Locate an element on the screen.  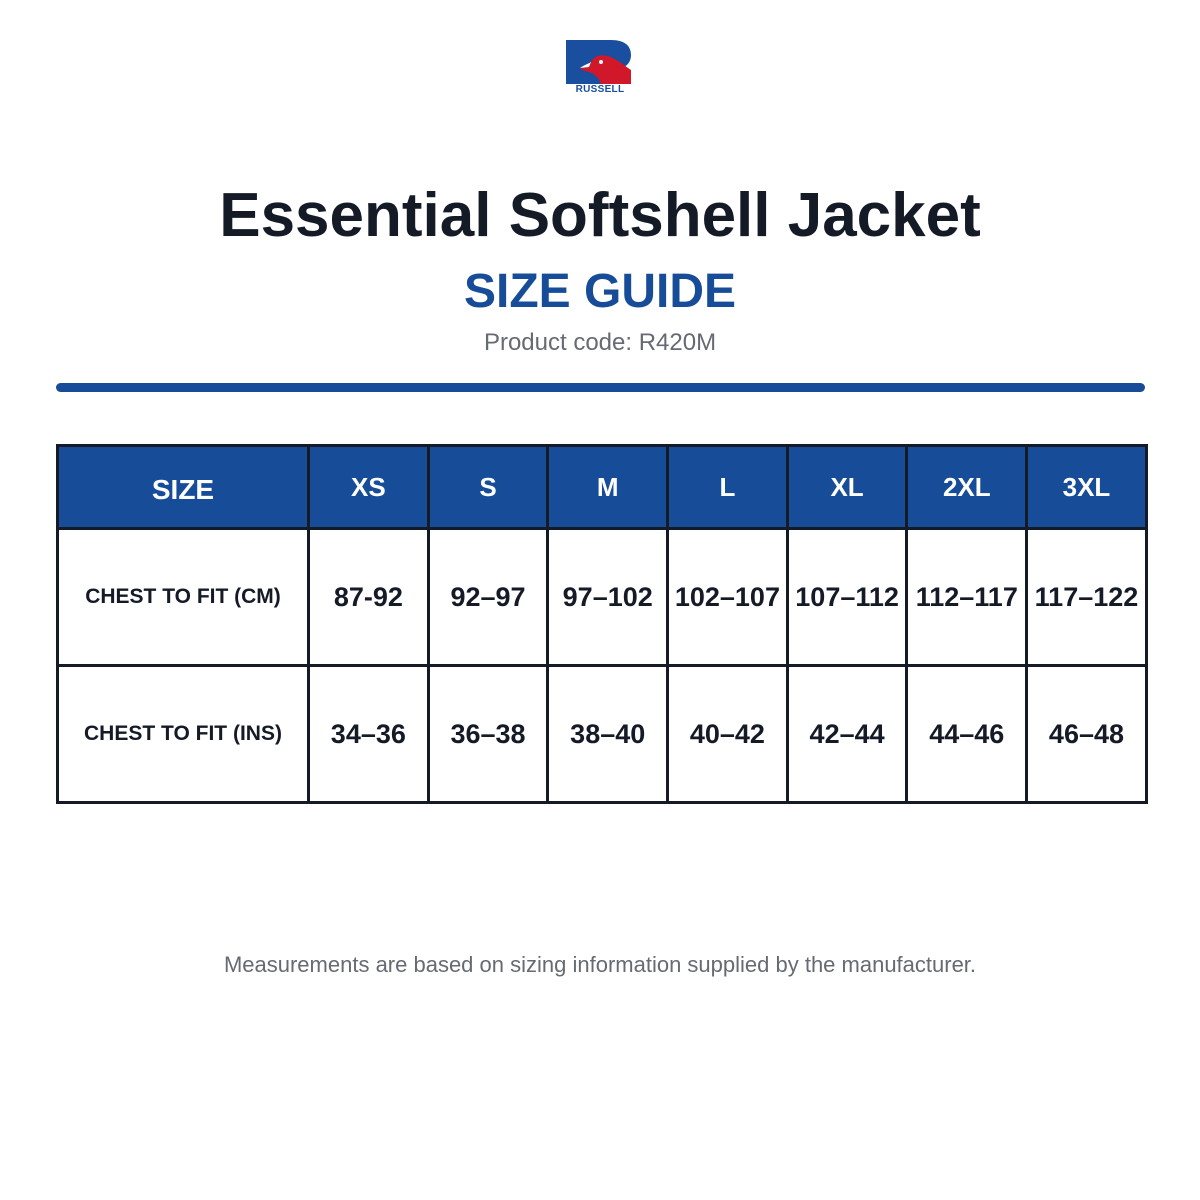
row-label: CHEST TO FIT (CM) is located at coordinates (183, 597).